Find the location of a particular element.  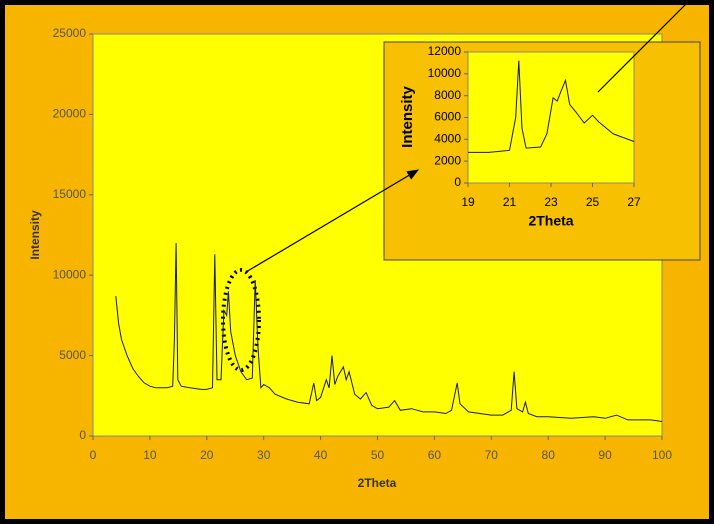

x-axis-label: 2Theta is located at coordinates (377, 483).